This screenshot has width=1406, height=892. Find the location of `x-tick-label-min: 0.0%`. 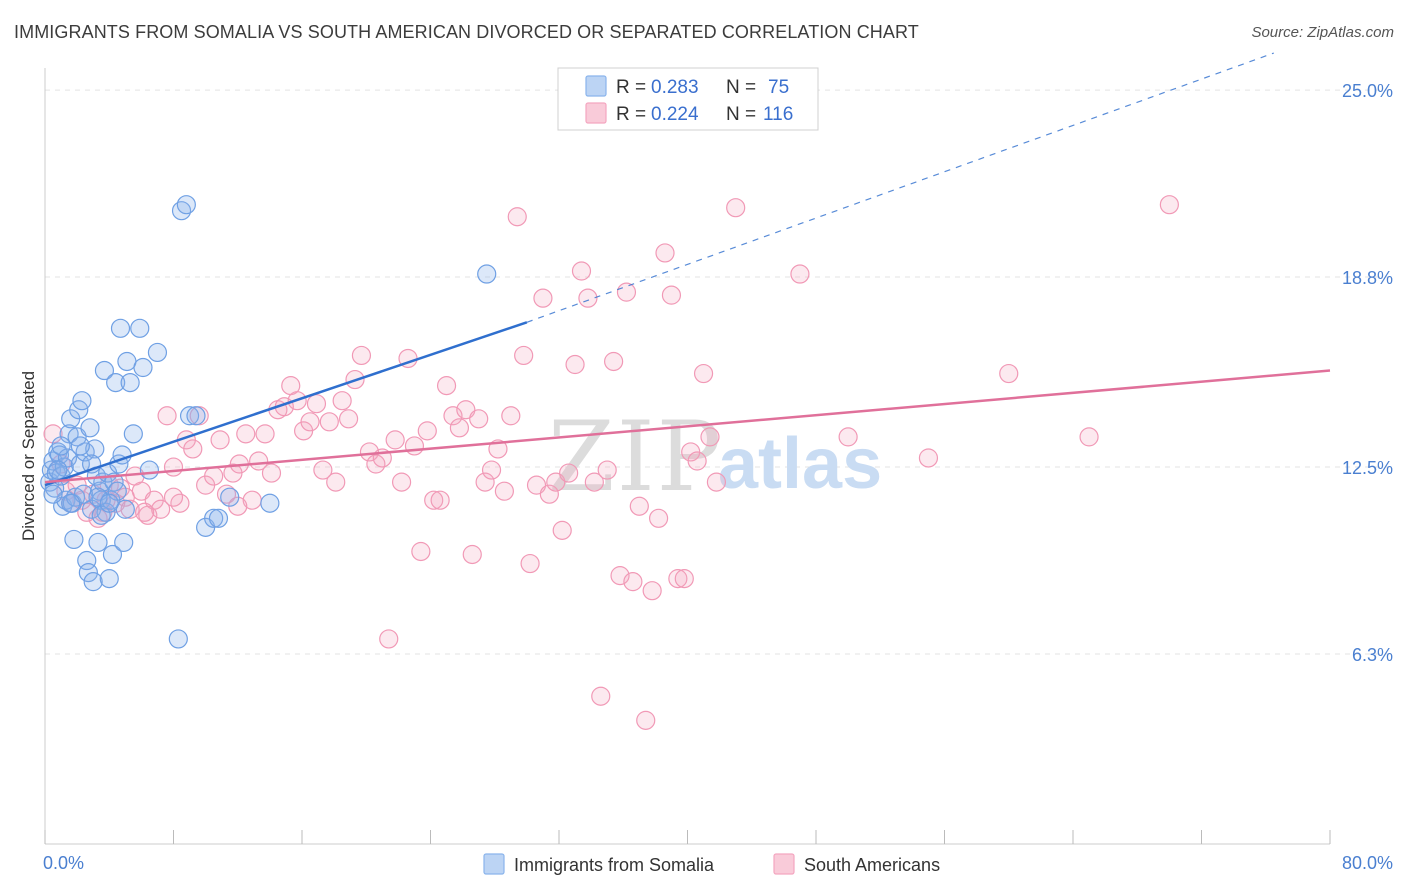

x-tick-label-min: 0.0% is located at coordinates (63, 863).